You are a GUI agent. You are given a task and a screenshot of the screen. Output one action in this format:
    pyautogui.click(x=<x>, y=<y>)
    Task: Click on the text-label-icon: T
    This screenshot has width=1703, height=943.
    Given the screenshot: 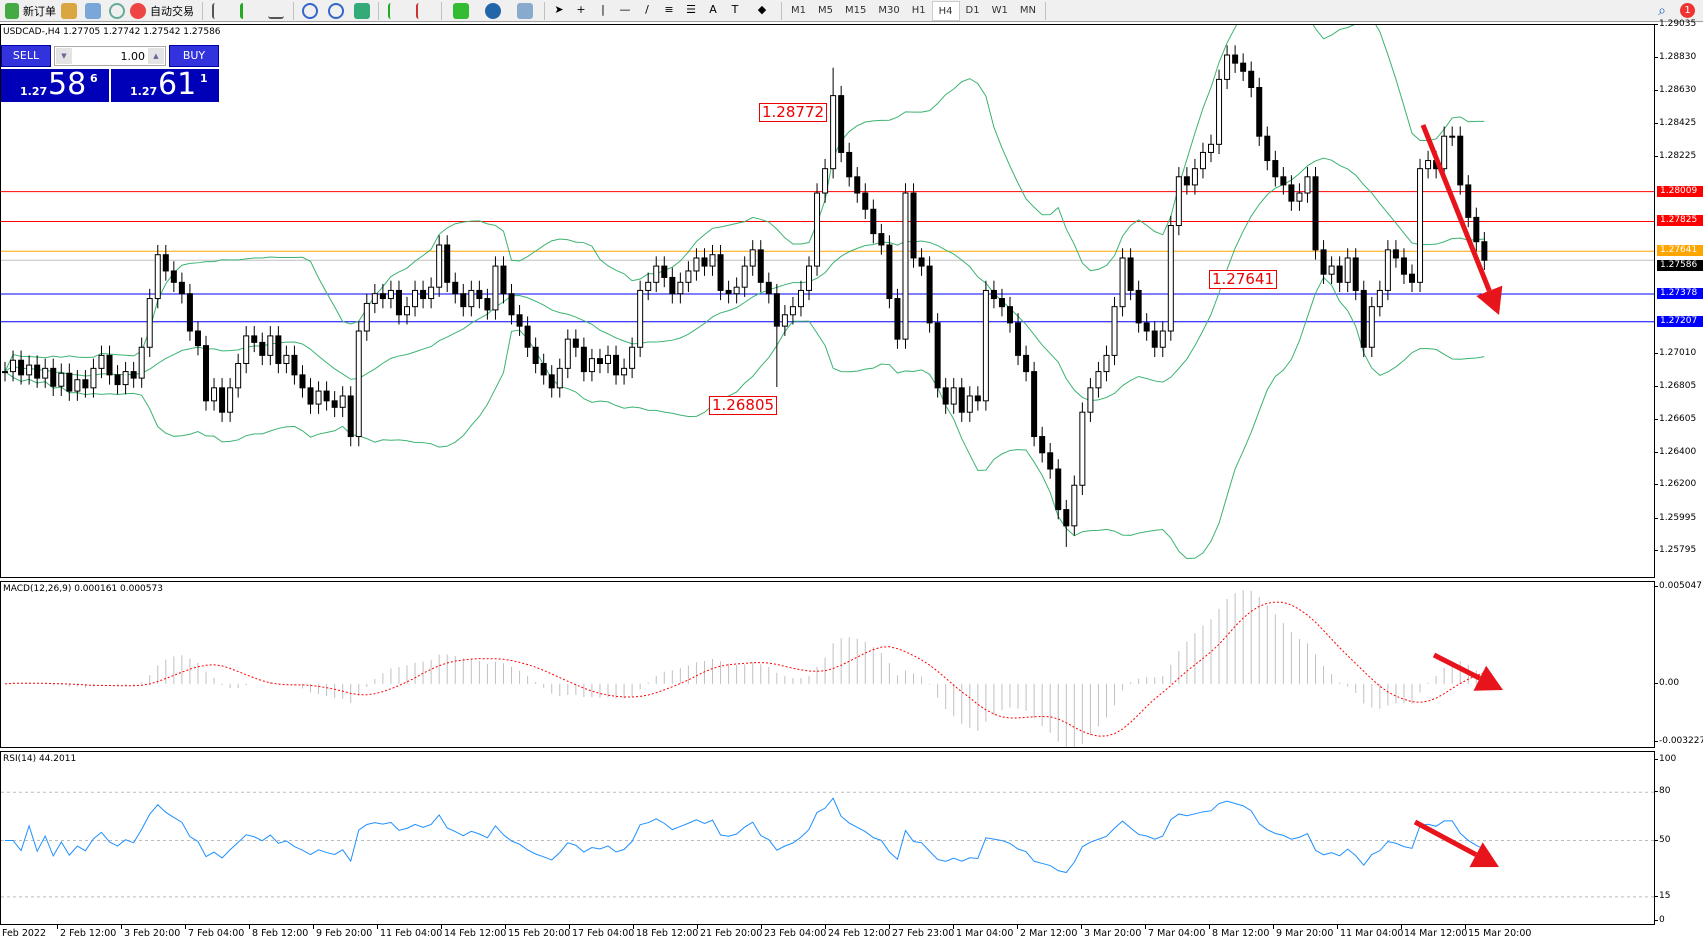 What is the action you would take?
    pyautogui.click(x=735, y=9)
    